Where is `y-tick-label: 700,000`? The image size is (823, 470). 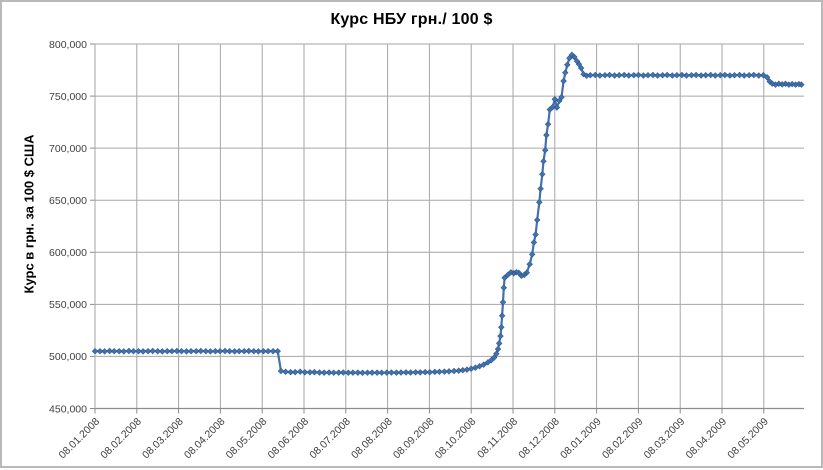
y-tick-label: 700,000 is located at coordinates (68, 149).